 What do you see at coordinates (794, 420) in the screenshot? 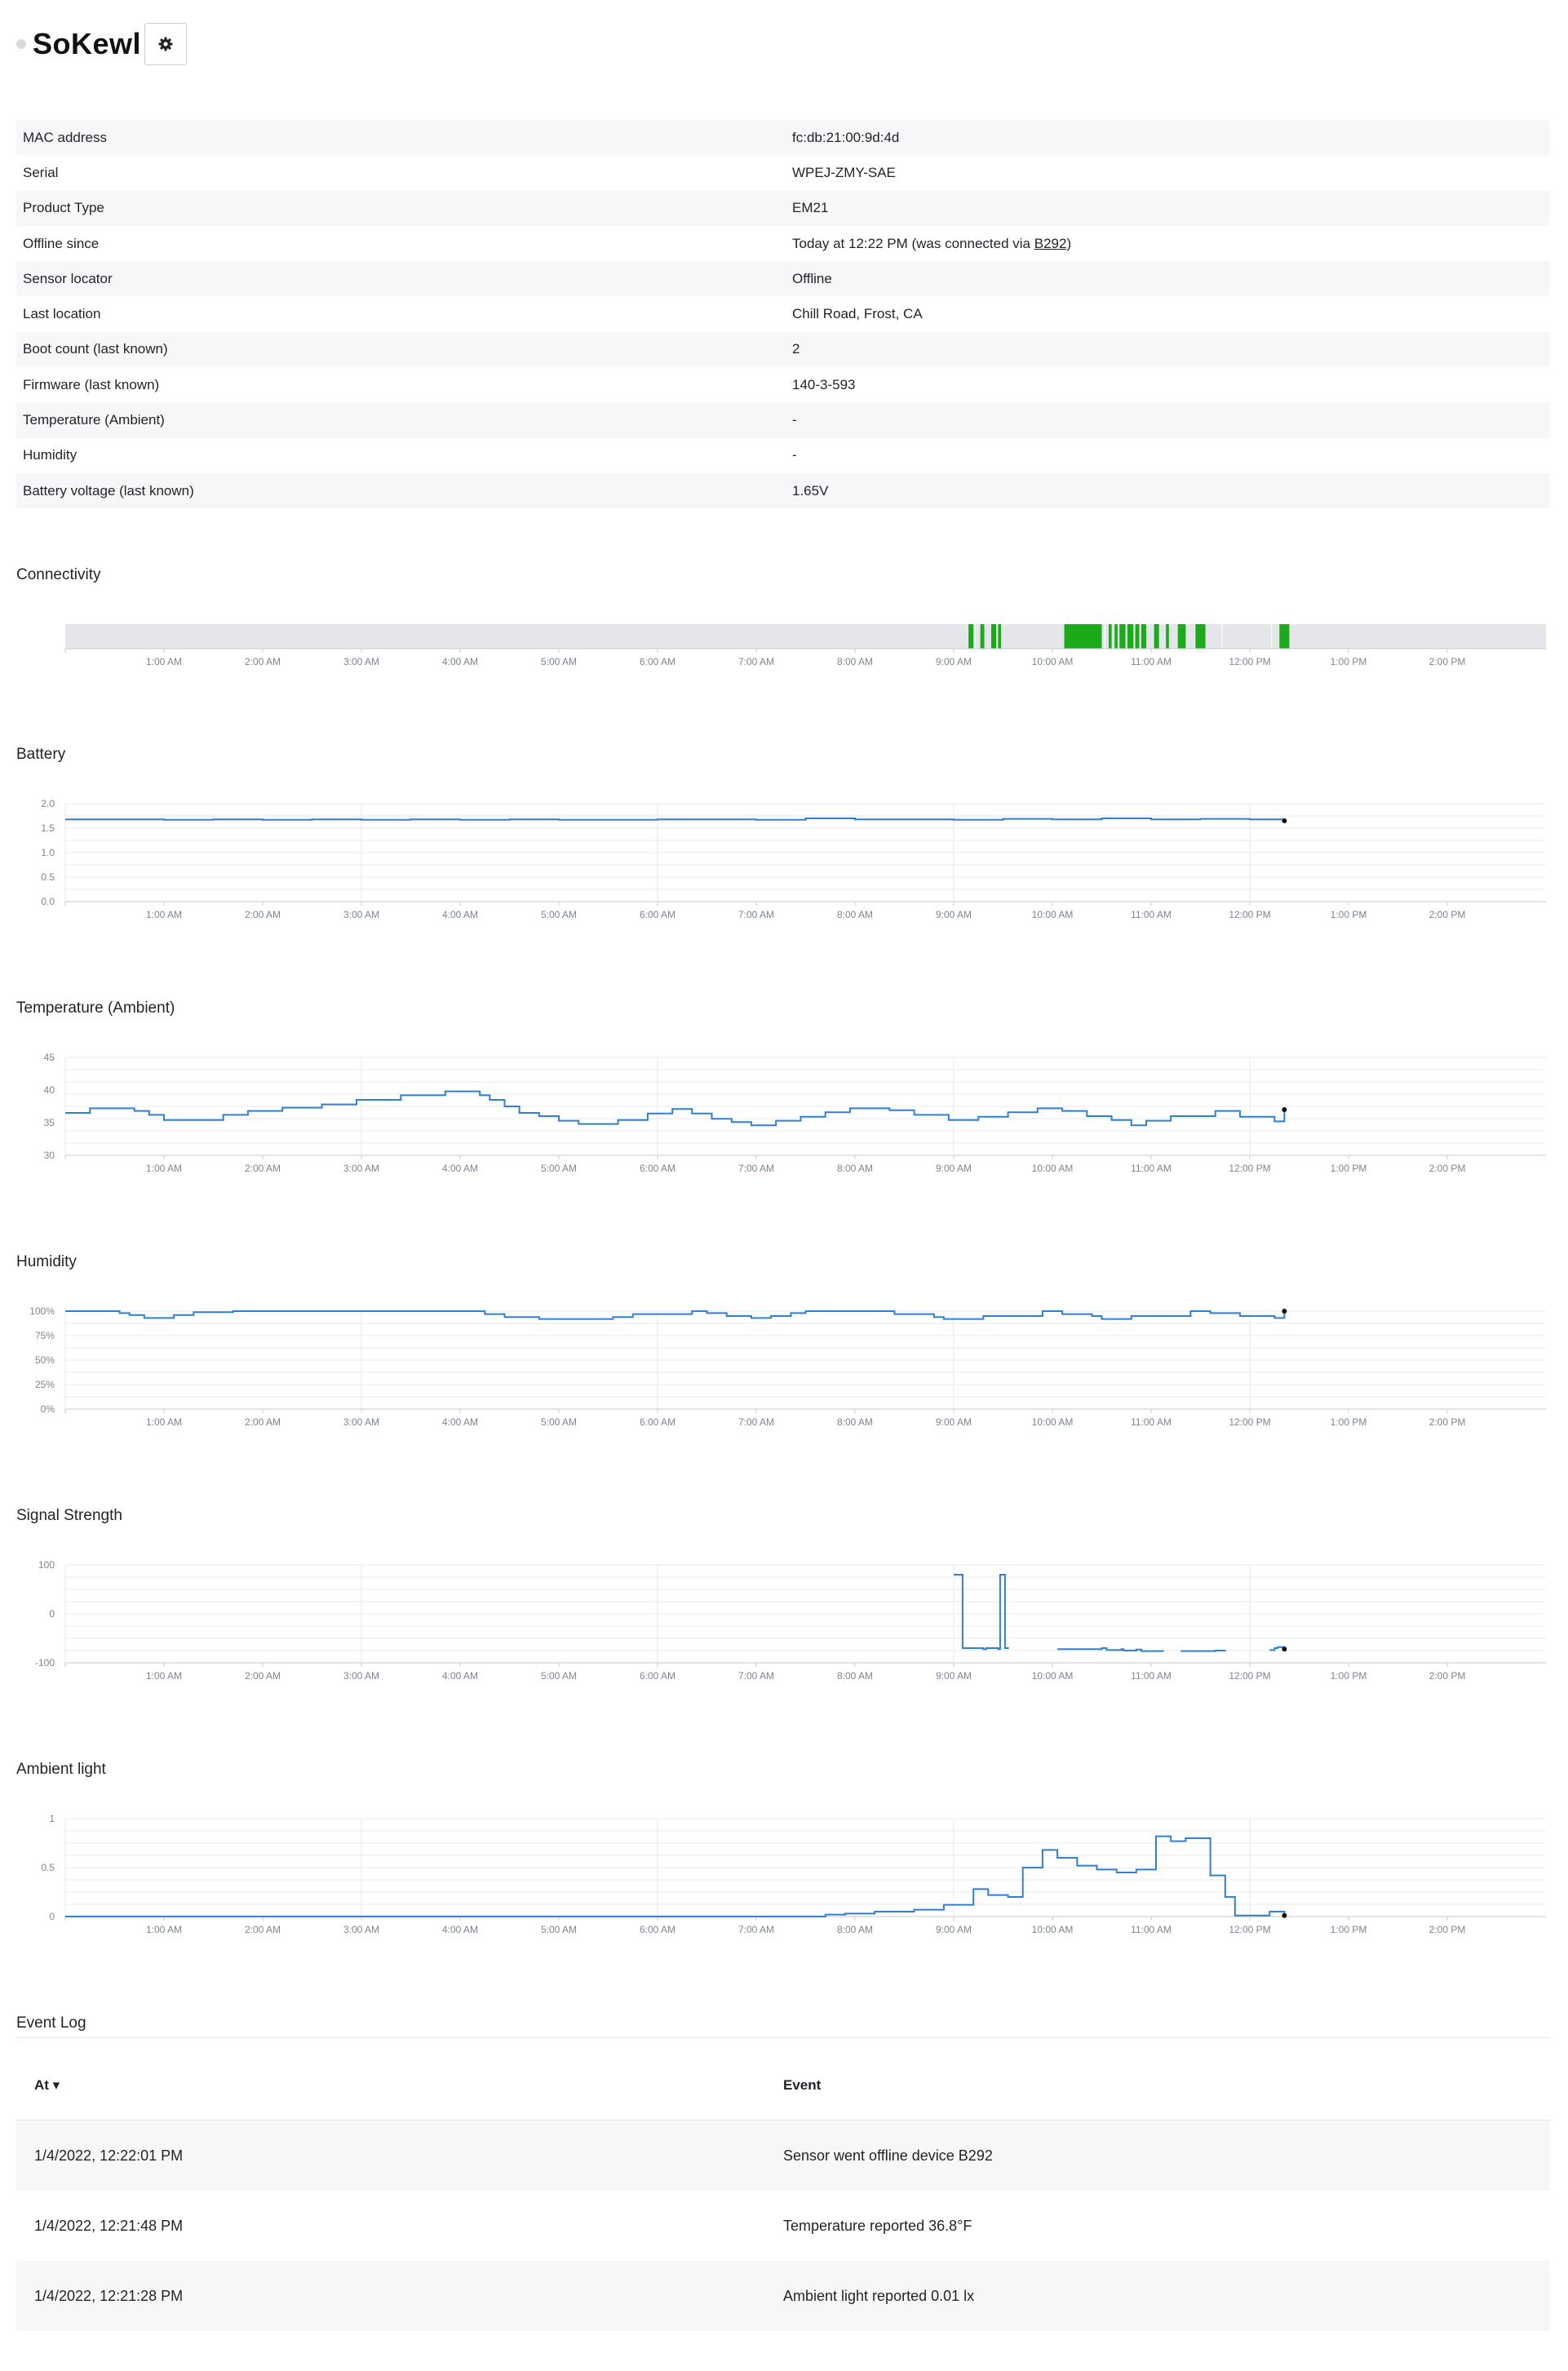
I see `property-value: -` at bounding box center [794, 420].